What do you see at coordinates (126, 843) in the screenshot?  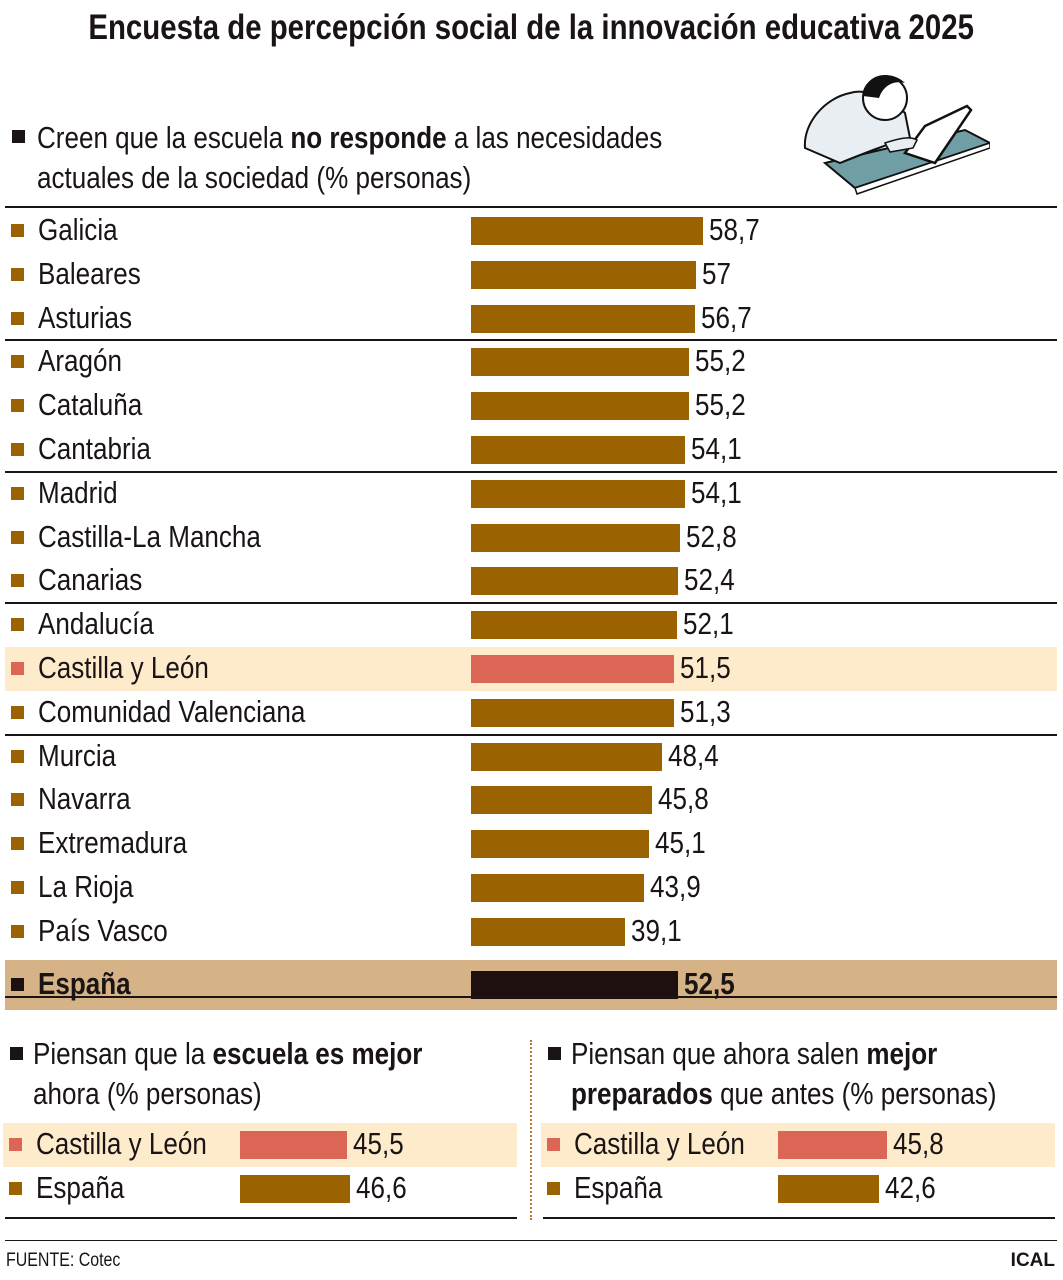 I see `category-label: Extremadura` at bounding box center [126, 843].